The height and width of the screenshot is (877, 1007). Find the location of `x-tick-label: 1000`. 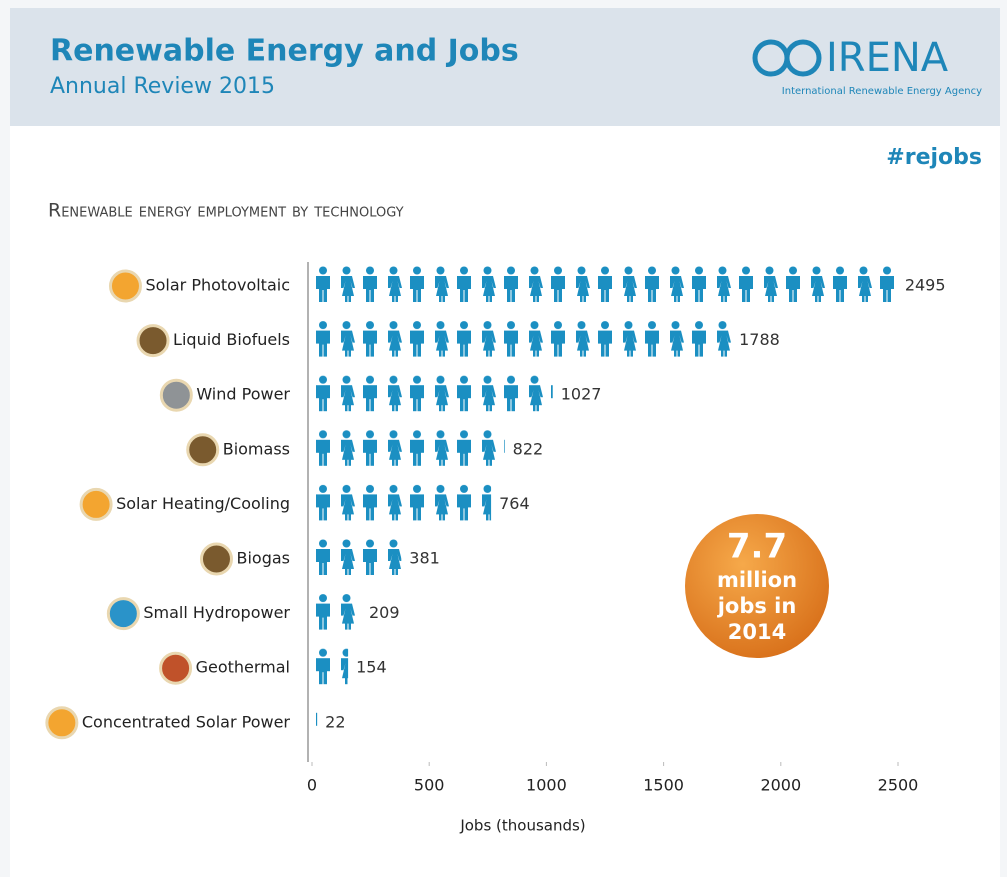

x-tick-label: 1000 is located at coordinates (546, 785).